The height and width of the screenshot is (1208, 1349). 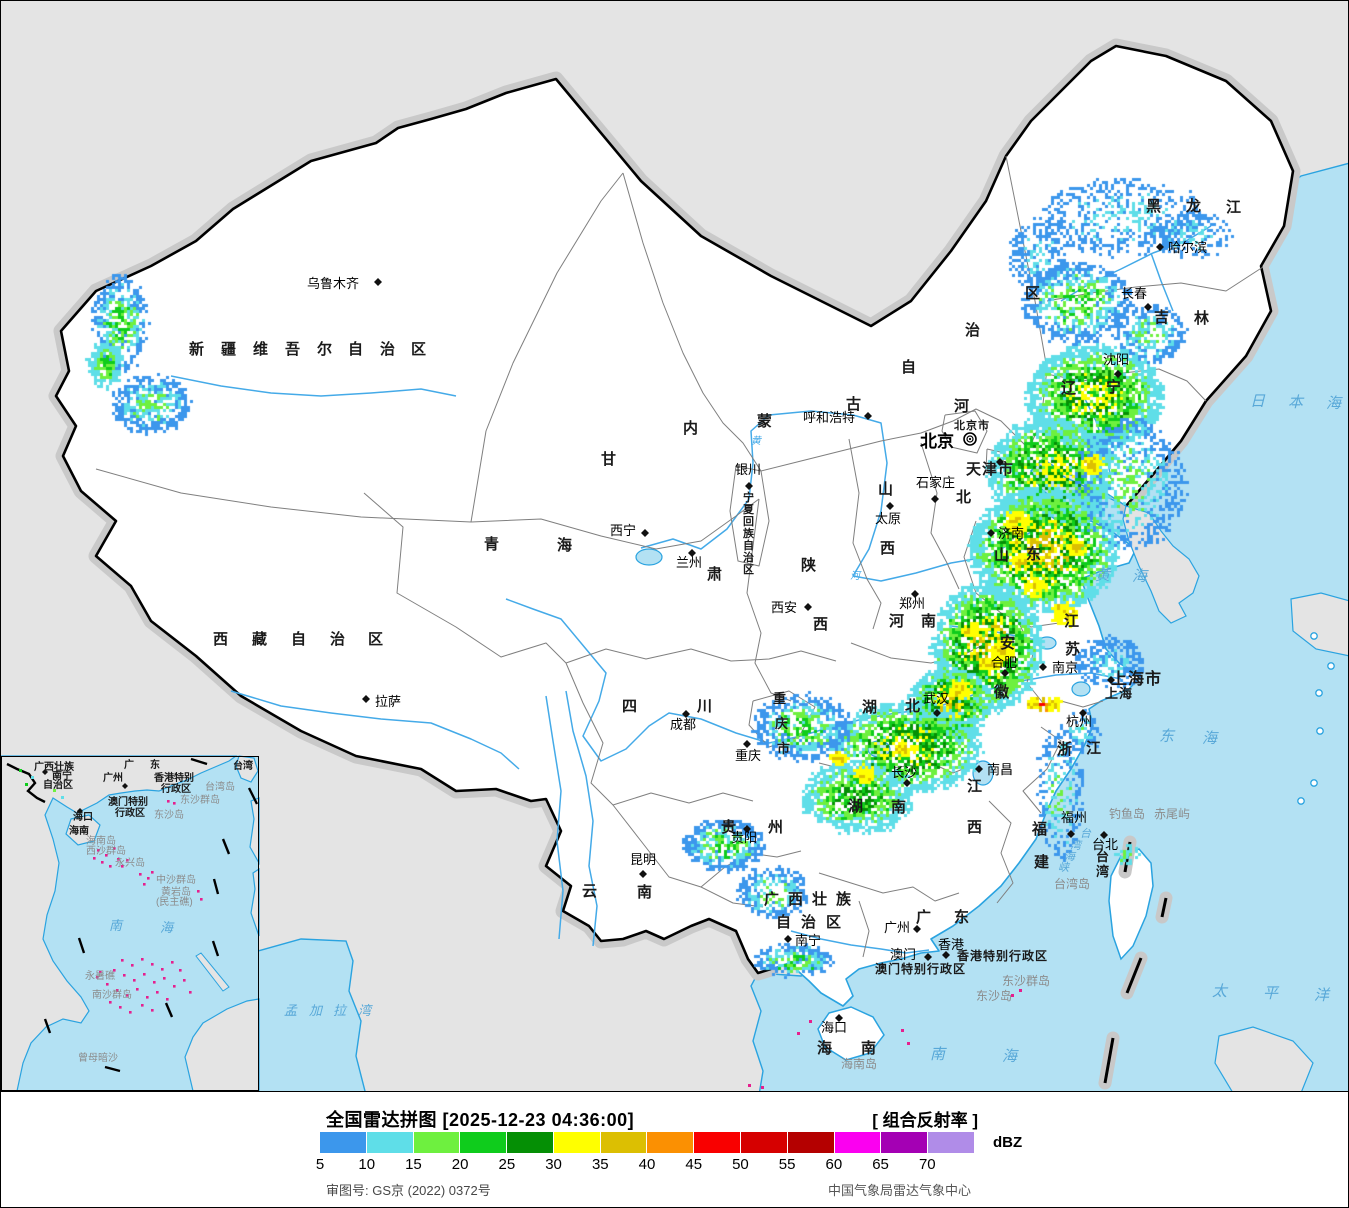 I want to click on province-label: 福, so click(x=1039, y=829).